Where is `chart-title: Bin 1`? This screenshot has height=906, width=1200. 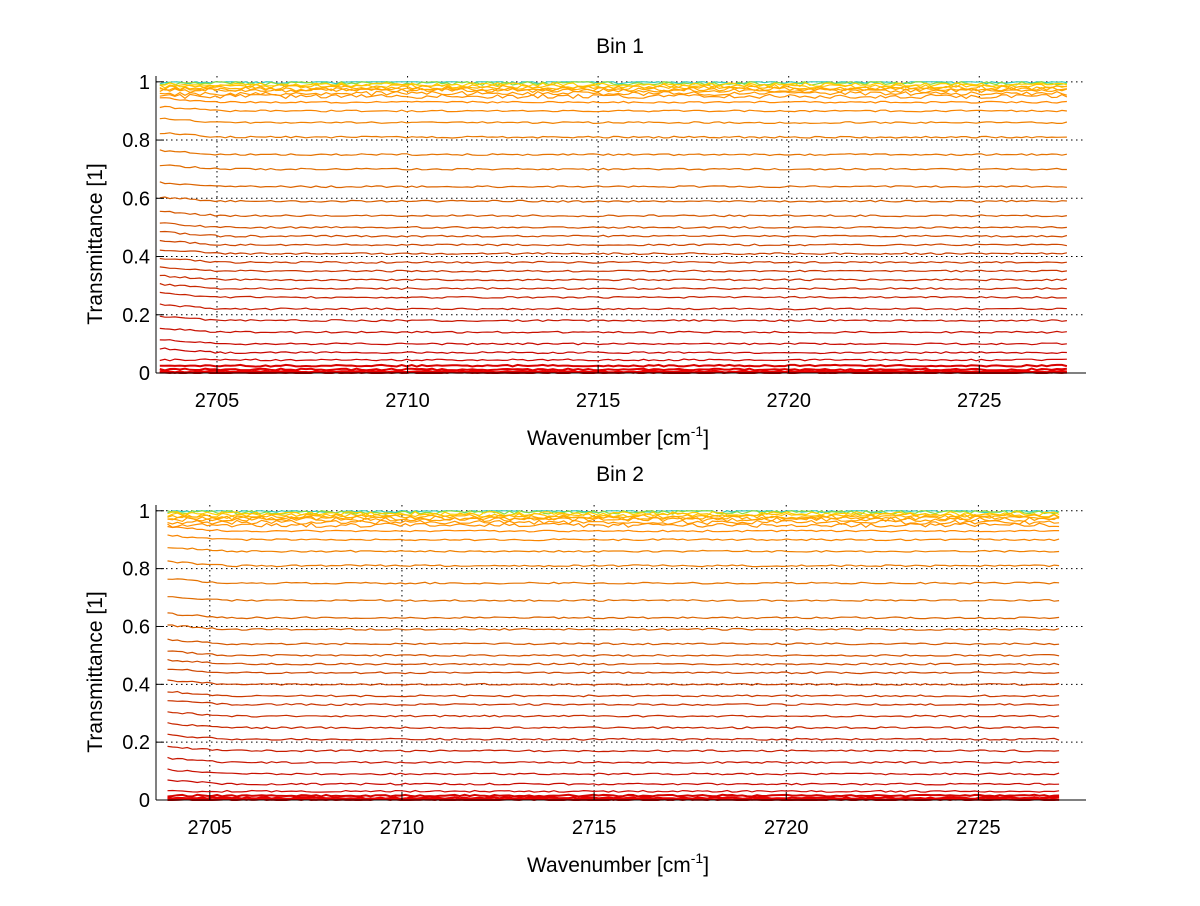
chart-title: Bin 1 is located at coordinates (620, 46).